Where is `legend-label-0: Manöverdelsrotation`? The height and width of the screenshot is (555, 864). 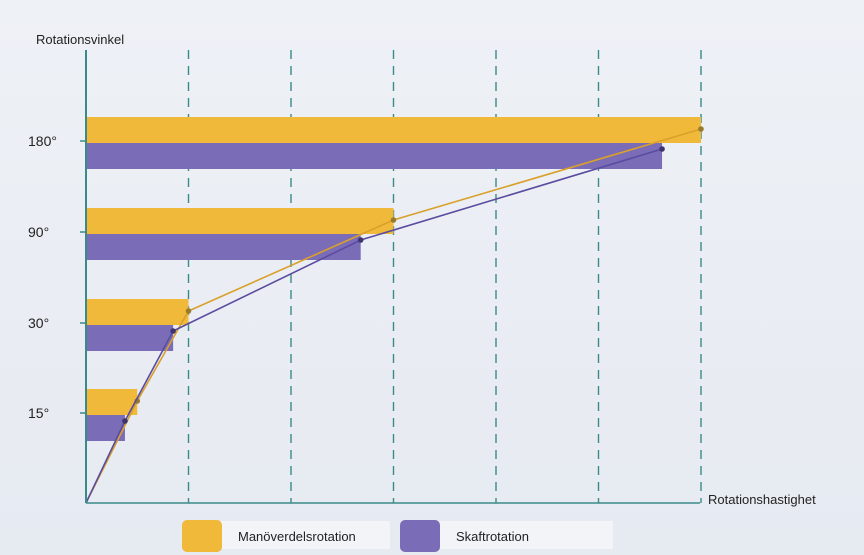 legend-label-0: Manöverdelsrotation is located at coordinates (297, 536).